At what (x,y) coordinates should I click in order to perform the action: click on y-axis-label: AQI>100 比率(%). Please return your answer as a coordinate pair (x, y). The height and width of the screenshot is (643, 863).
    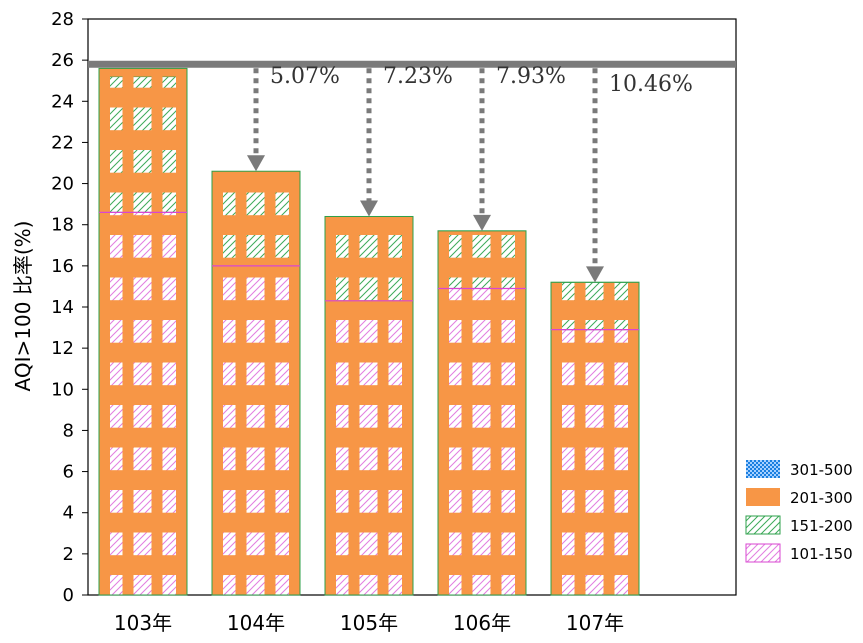
    Looking at the image, I should click on (23, 306).